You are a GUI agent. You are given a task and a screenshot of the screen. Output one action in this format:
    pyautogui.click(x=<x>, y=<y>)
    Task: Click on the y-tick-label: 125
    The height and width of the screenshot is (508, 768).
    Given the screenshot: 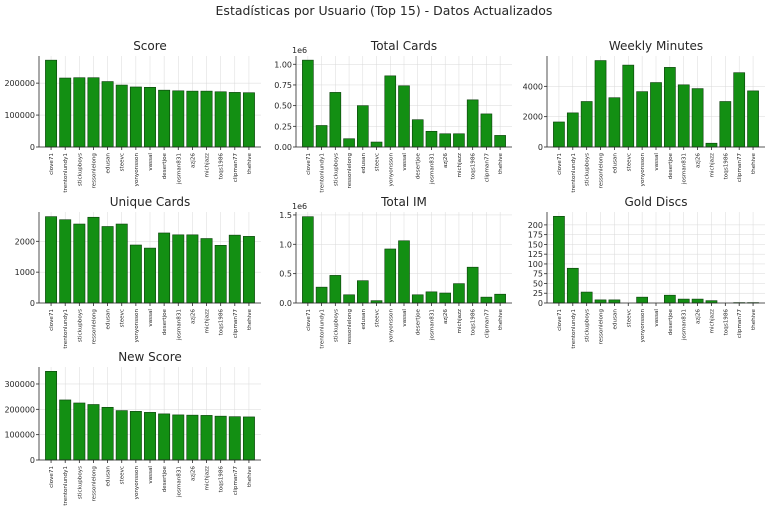 What is the action you would take?
    pyautogui.click(x=535, y=254)
    